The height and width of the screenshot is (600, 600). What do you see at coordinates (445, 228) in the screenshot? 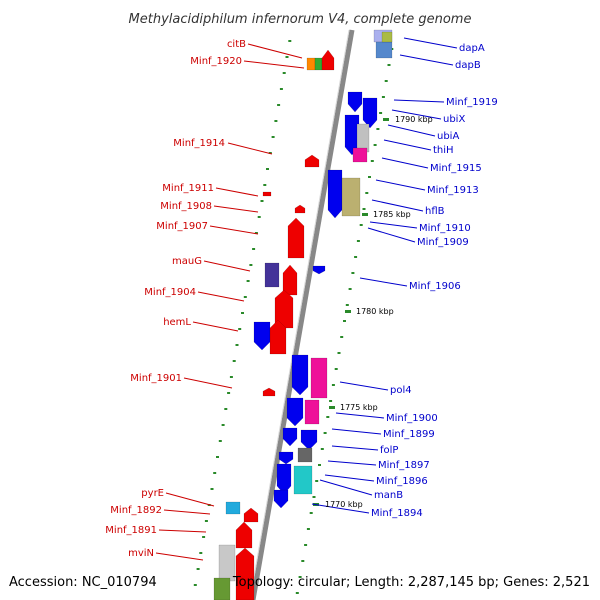
I see `gene-label-minf-1910: Minf_1910` at bounding box center [445, 228].